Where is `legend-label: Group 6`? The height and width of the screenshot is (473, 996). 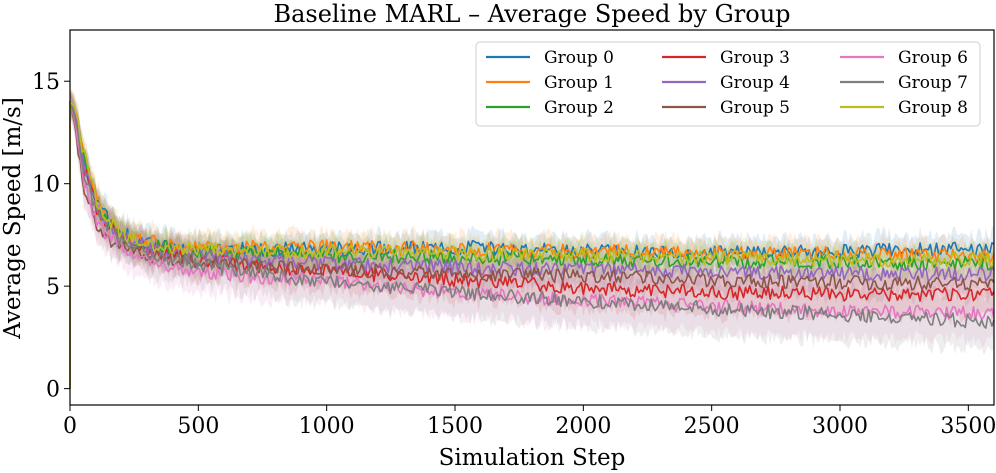
legend-label: Group 6 is located at coordinates (933, 58).